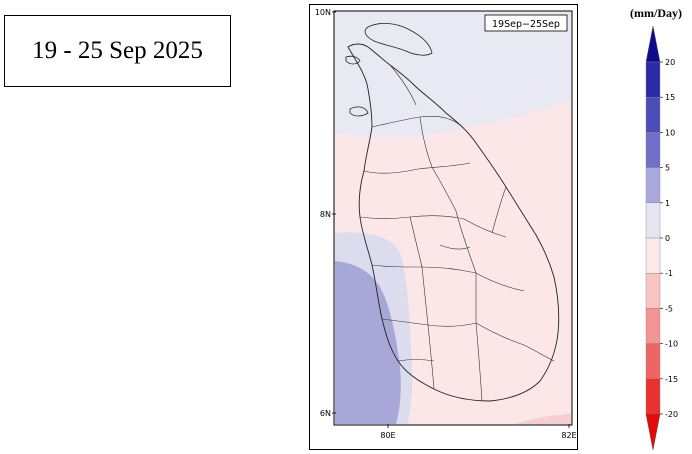  I want to click on northern-island, so click(353, 60).